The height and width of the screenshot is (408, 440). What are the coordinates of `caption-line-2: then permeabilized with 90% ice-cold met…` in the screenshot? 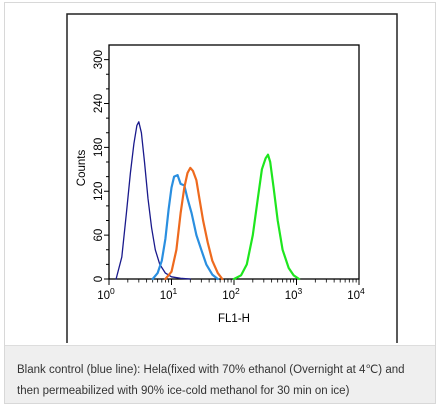 It's located at (183, 391).